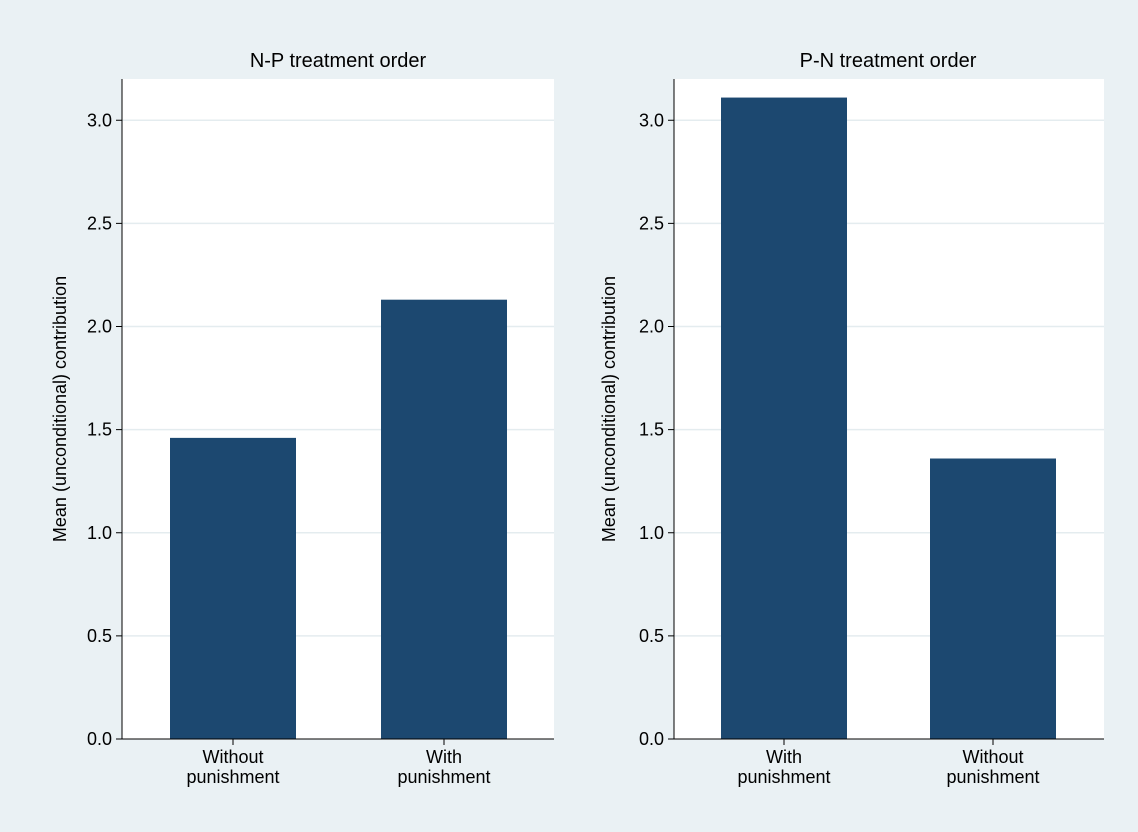 Image resolution: width=1138 pixels, height=832 pixels. I want to click on y-tick-label-2-6: 3.0, so click(651, 120).